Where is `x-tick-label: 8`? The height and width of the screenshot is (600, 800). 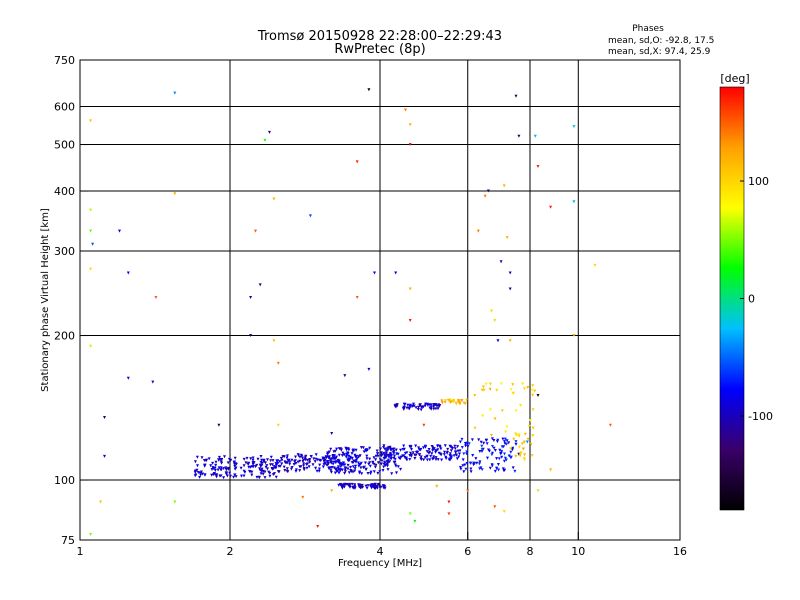 x-tick-label: 8 is located at coordinates (530, 551).